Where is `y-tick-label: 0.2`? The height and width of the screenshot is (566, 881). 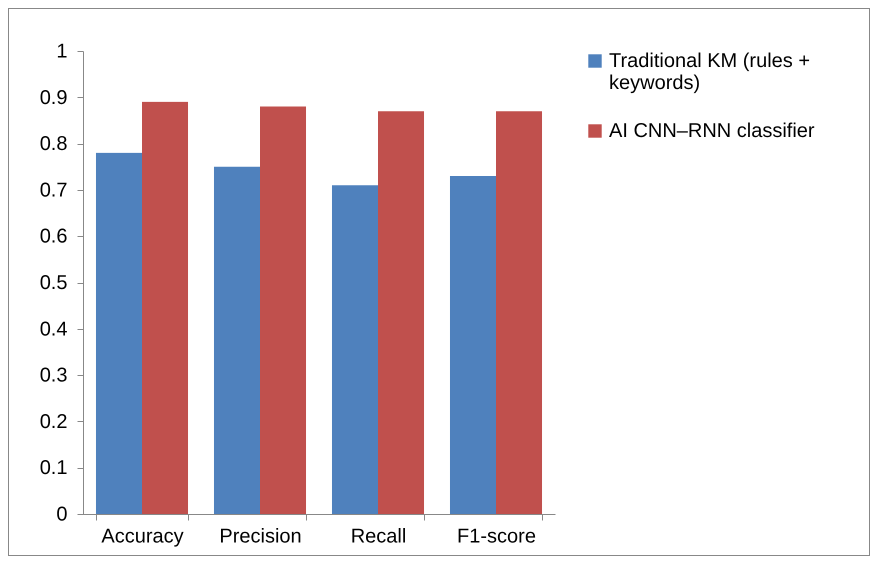
y-tick-label: 0.2 is located at coordinates (54, 421).